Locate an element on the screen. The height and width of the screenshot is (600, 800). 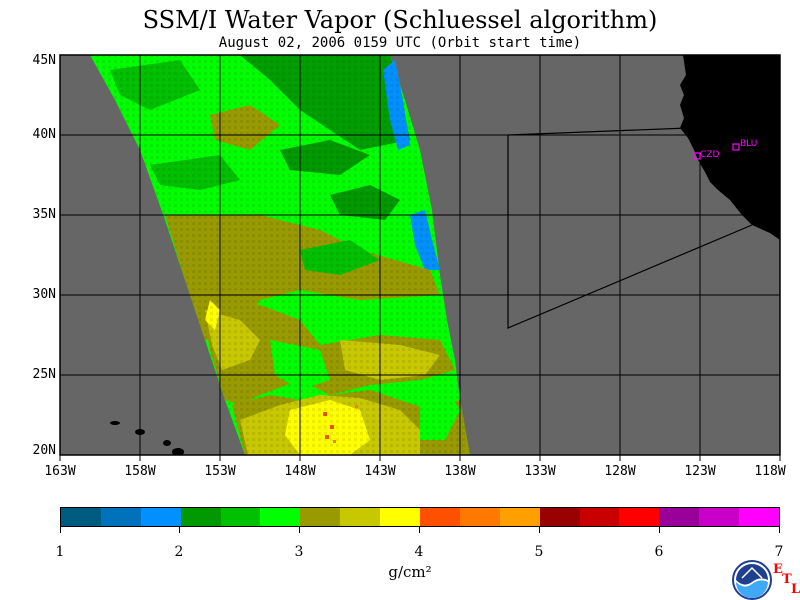
site-label-blu: BLU is located at coordinates (748, 144).